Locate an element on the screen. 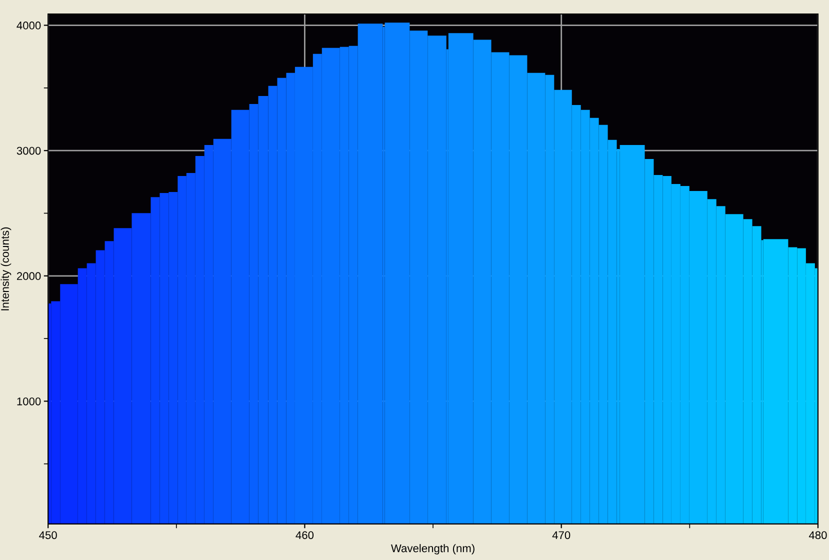  x-tick-label: 470 is located at coordinates (561, 535).